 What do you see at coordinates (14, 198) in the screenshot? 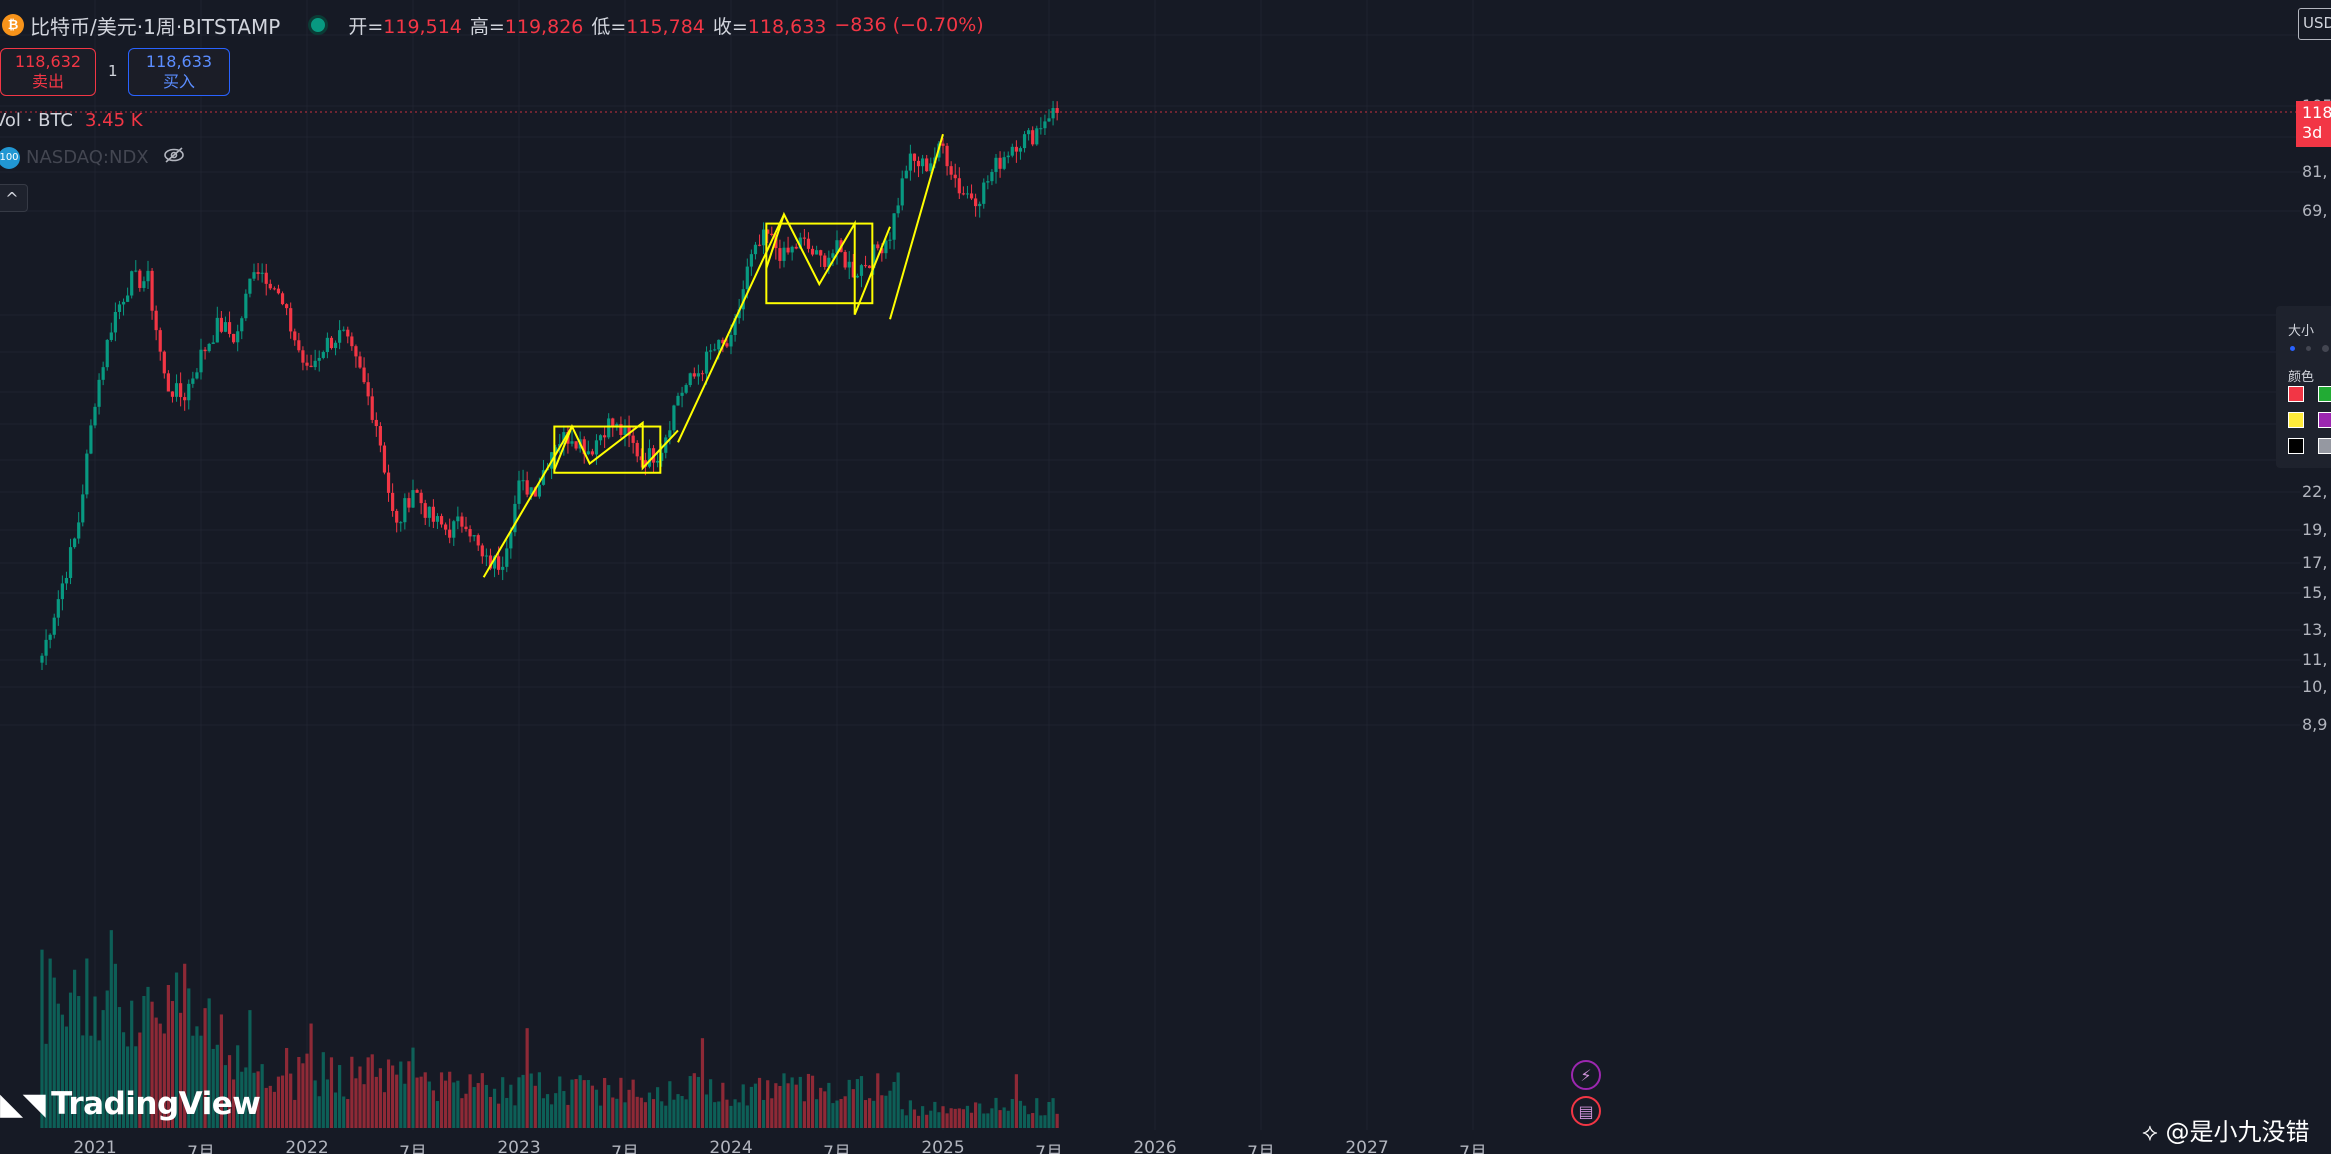
I see `collapse-legend-button: ^` at bounding box center [14, 198].